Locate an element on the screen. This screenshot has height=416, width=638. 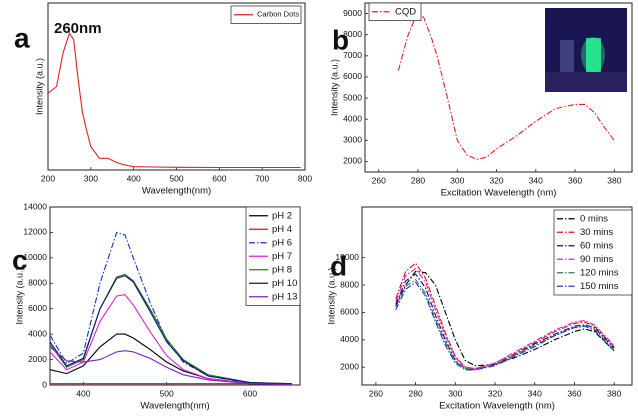
y-tick-label: 12000 is located at coordinates (35, 232).